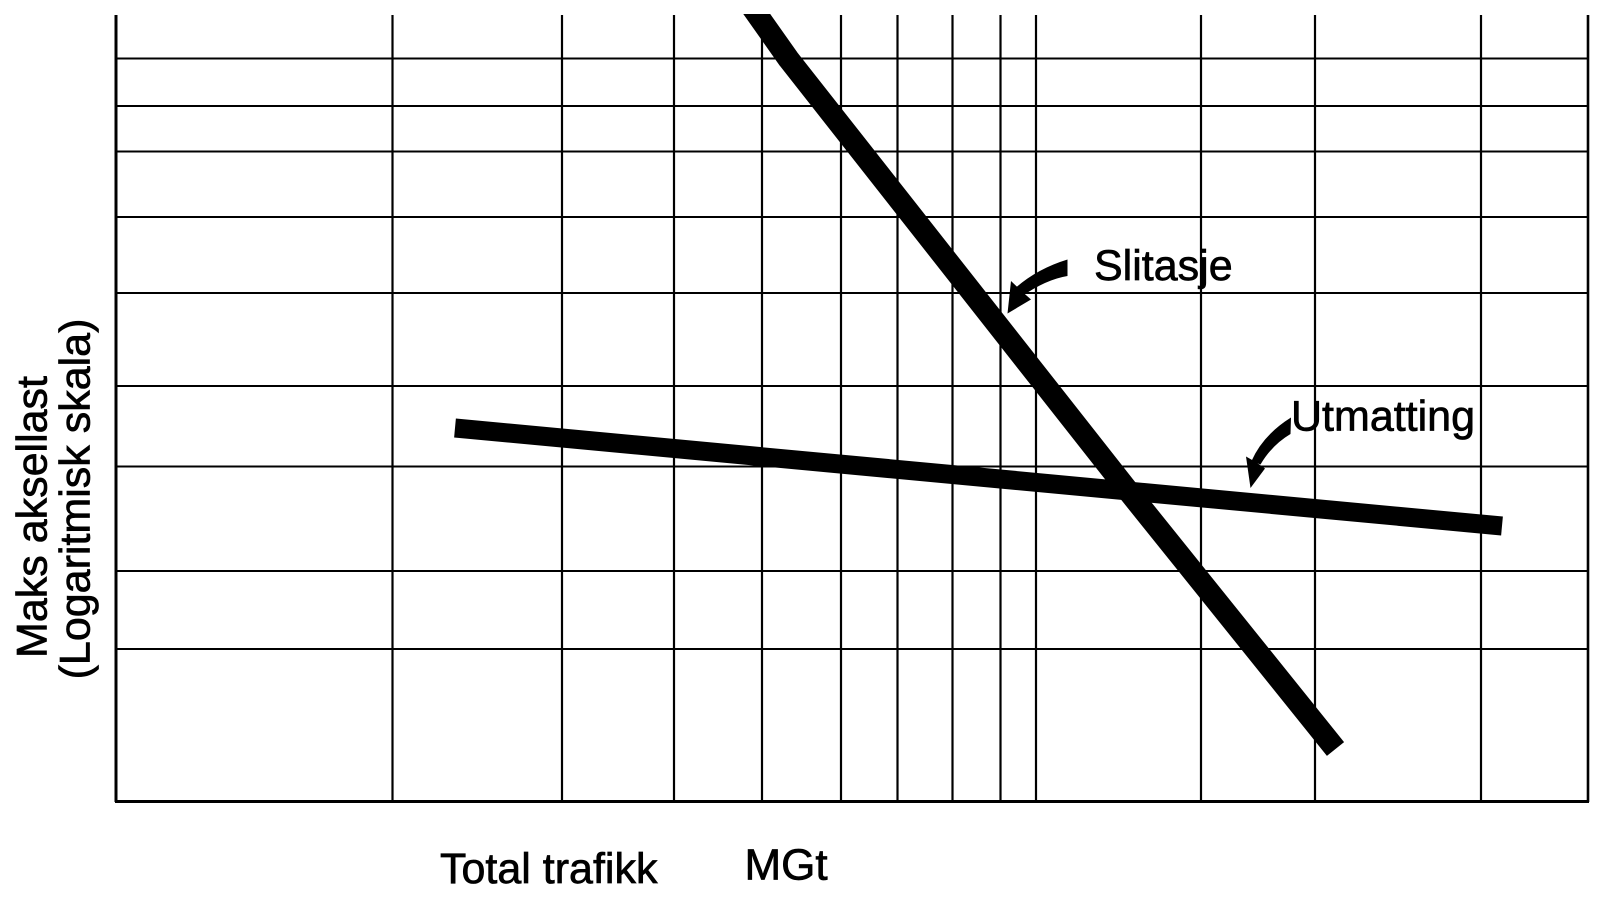  What do you see at coordinates (76, 499) in the screenshot?
I see `svg-text: (Logaritmisk skala)` at bounding box center [76, 499].